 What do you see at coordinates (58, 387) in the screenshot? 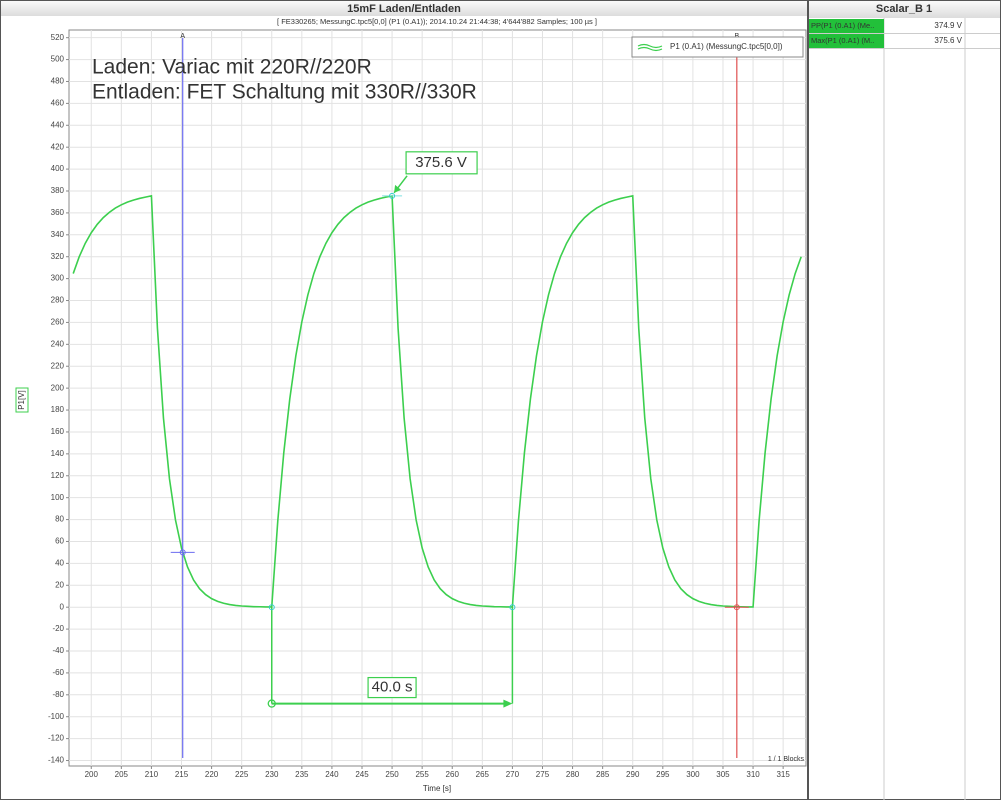
I see `y-tick-label: 200` at bounding box center [58, 387].